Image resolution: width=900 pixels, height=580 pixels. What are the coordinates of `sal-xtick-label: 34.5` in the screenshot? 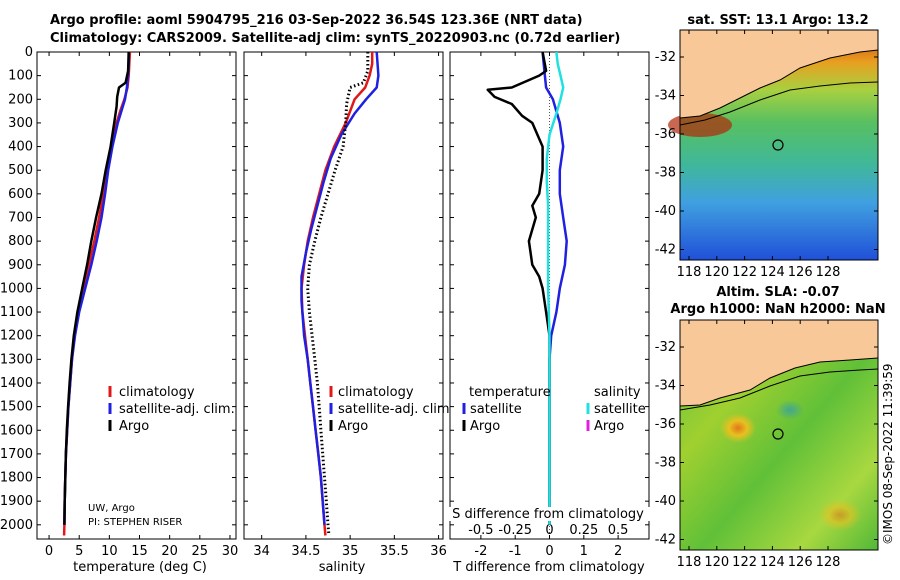 It's located at (305, 551).